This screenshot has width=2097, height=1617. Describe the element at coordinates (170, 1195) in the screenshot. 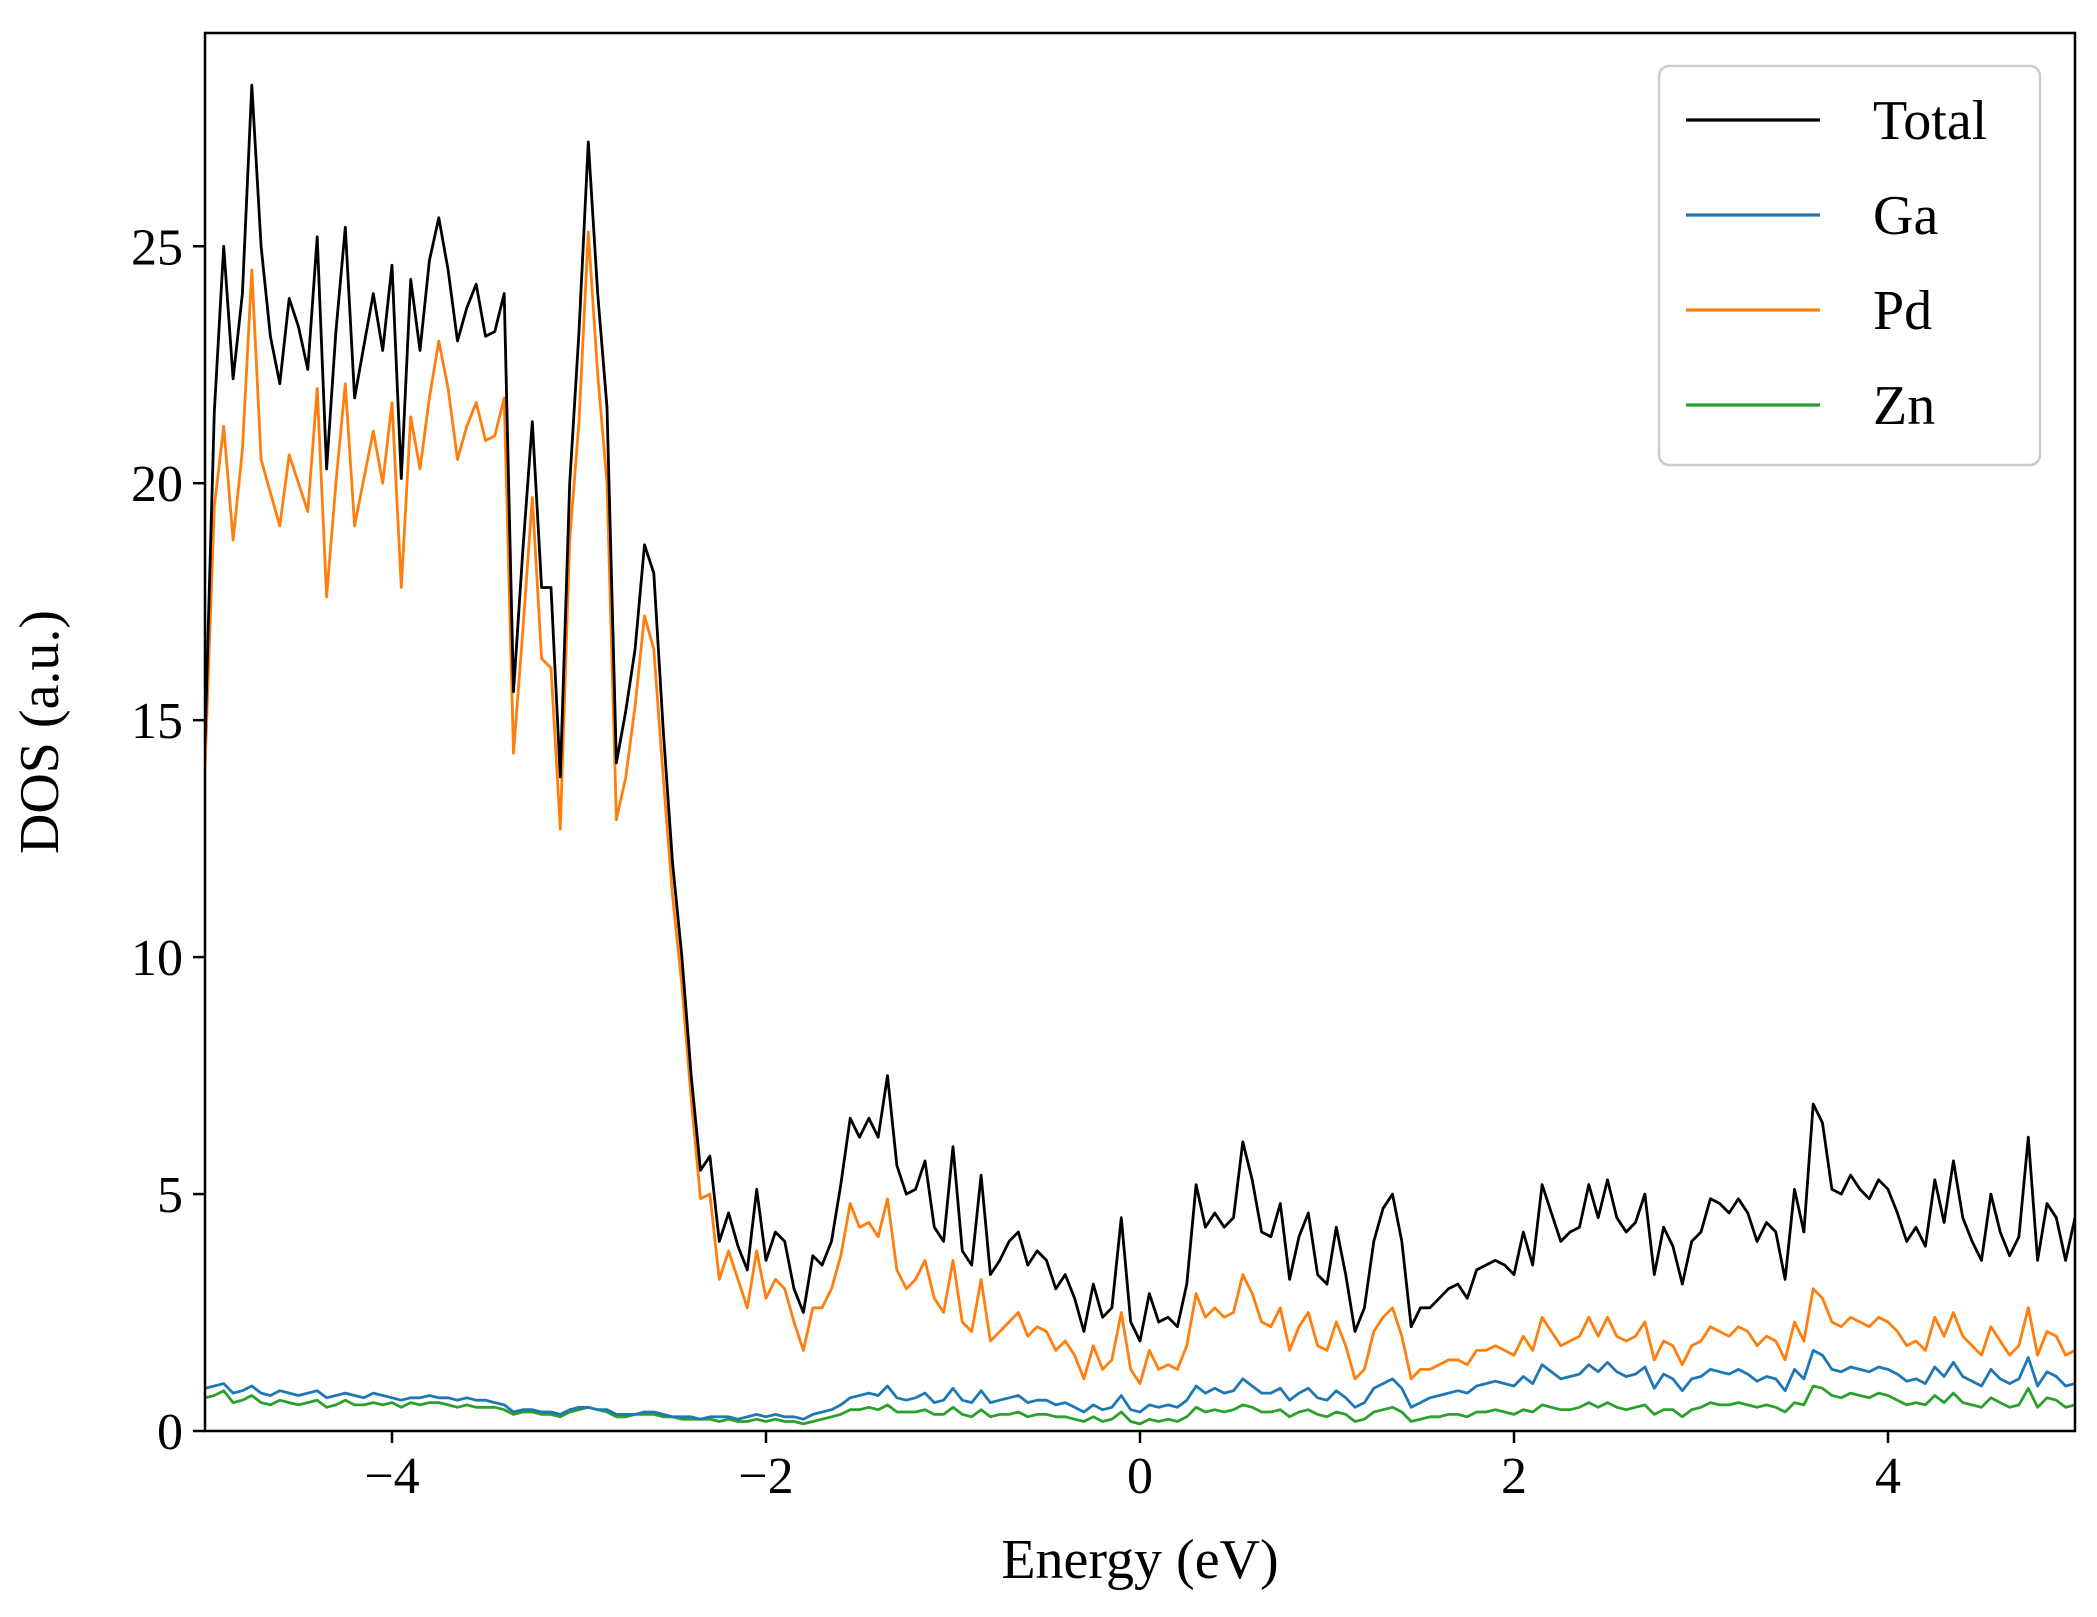

I see `y-tick-label: 5` at that location.